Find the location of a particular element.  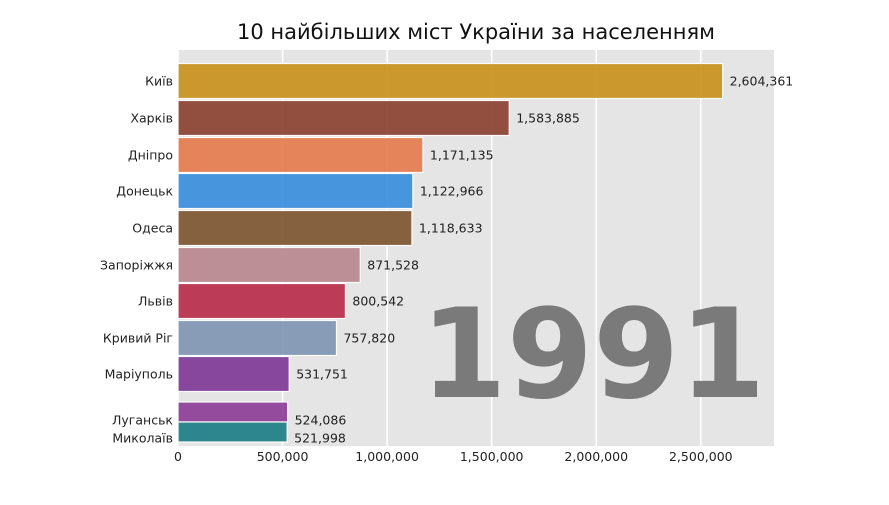

x-tick-label: 1,000,000 is located at coordinates (387, 456).